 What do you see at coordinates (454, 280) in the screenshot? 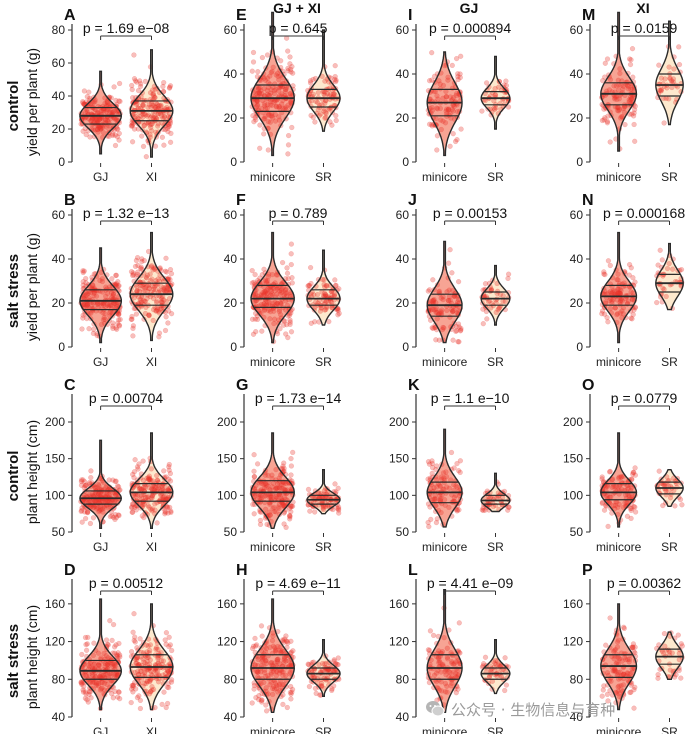
I see `panel-J: J 0 20 40 60 minicore SR p = 0.00153` at bounding box center [454, 280].